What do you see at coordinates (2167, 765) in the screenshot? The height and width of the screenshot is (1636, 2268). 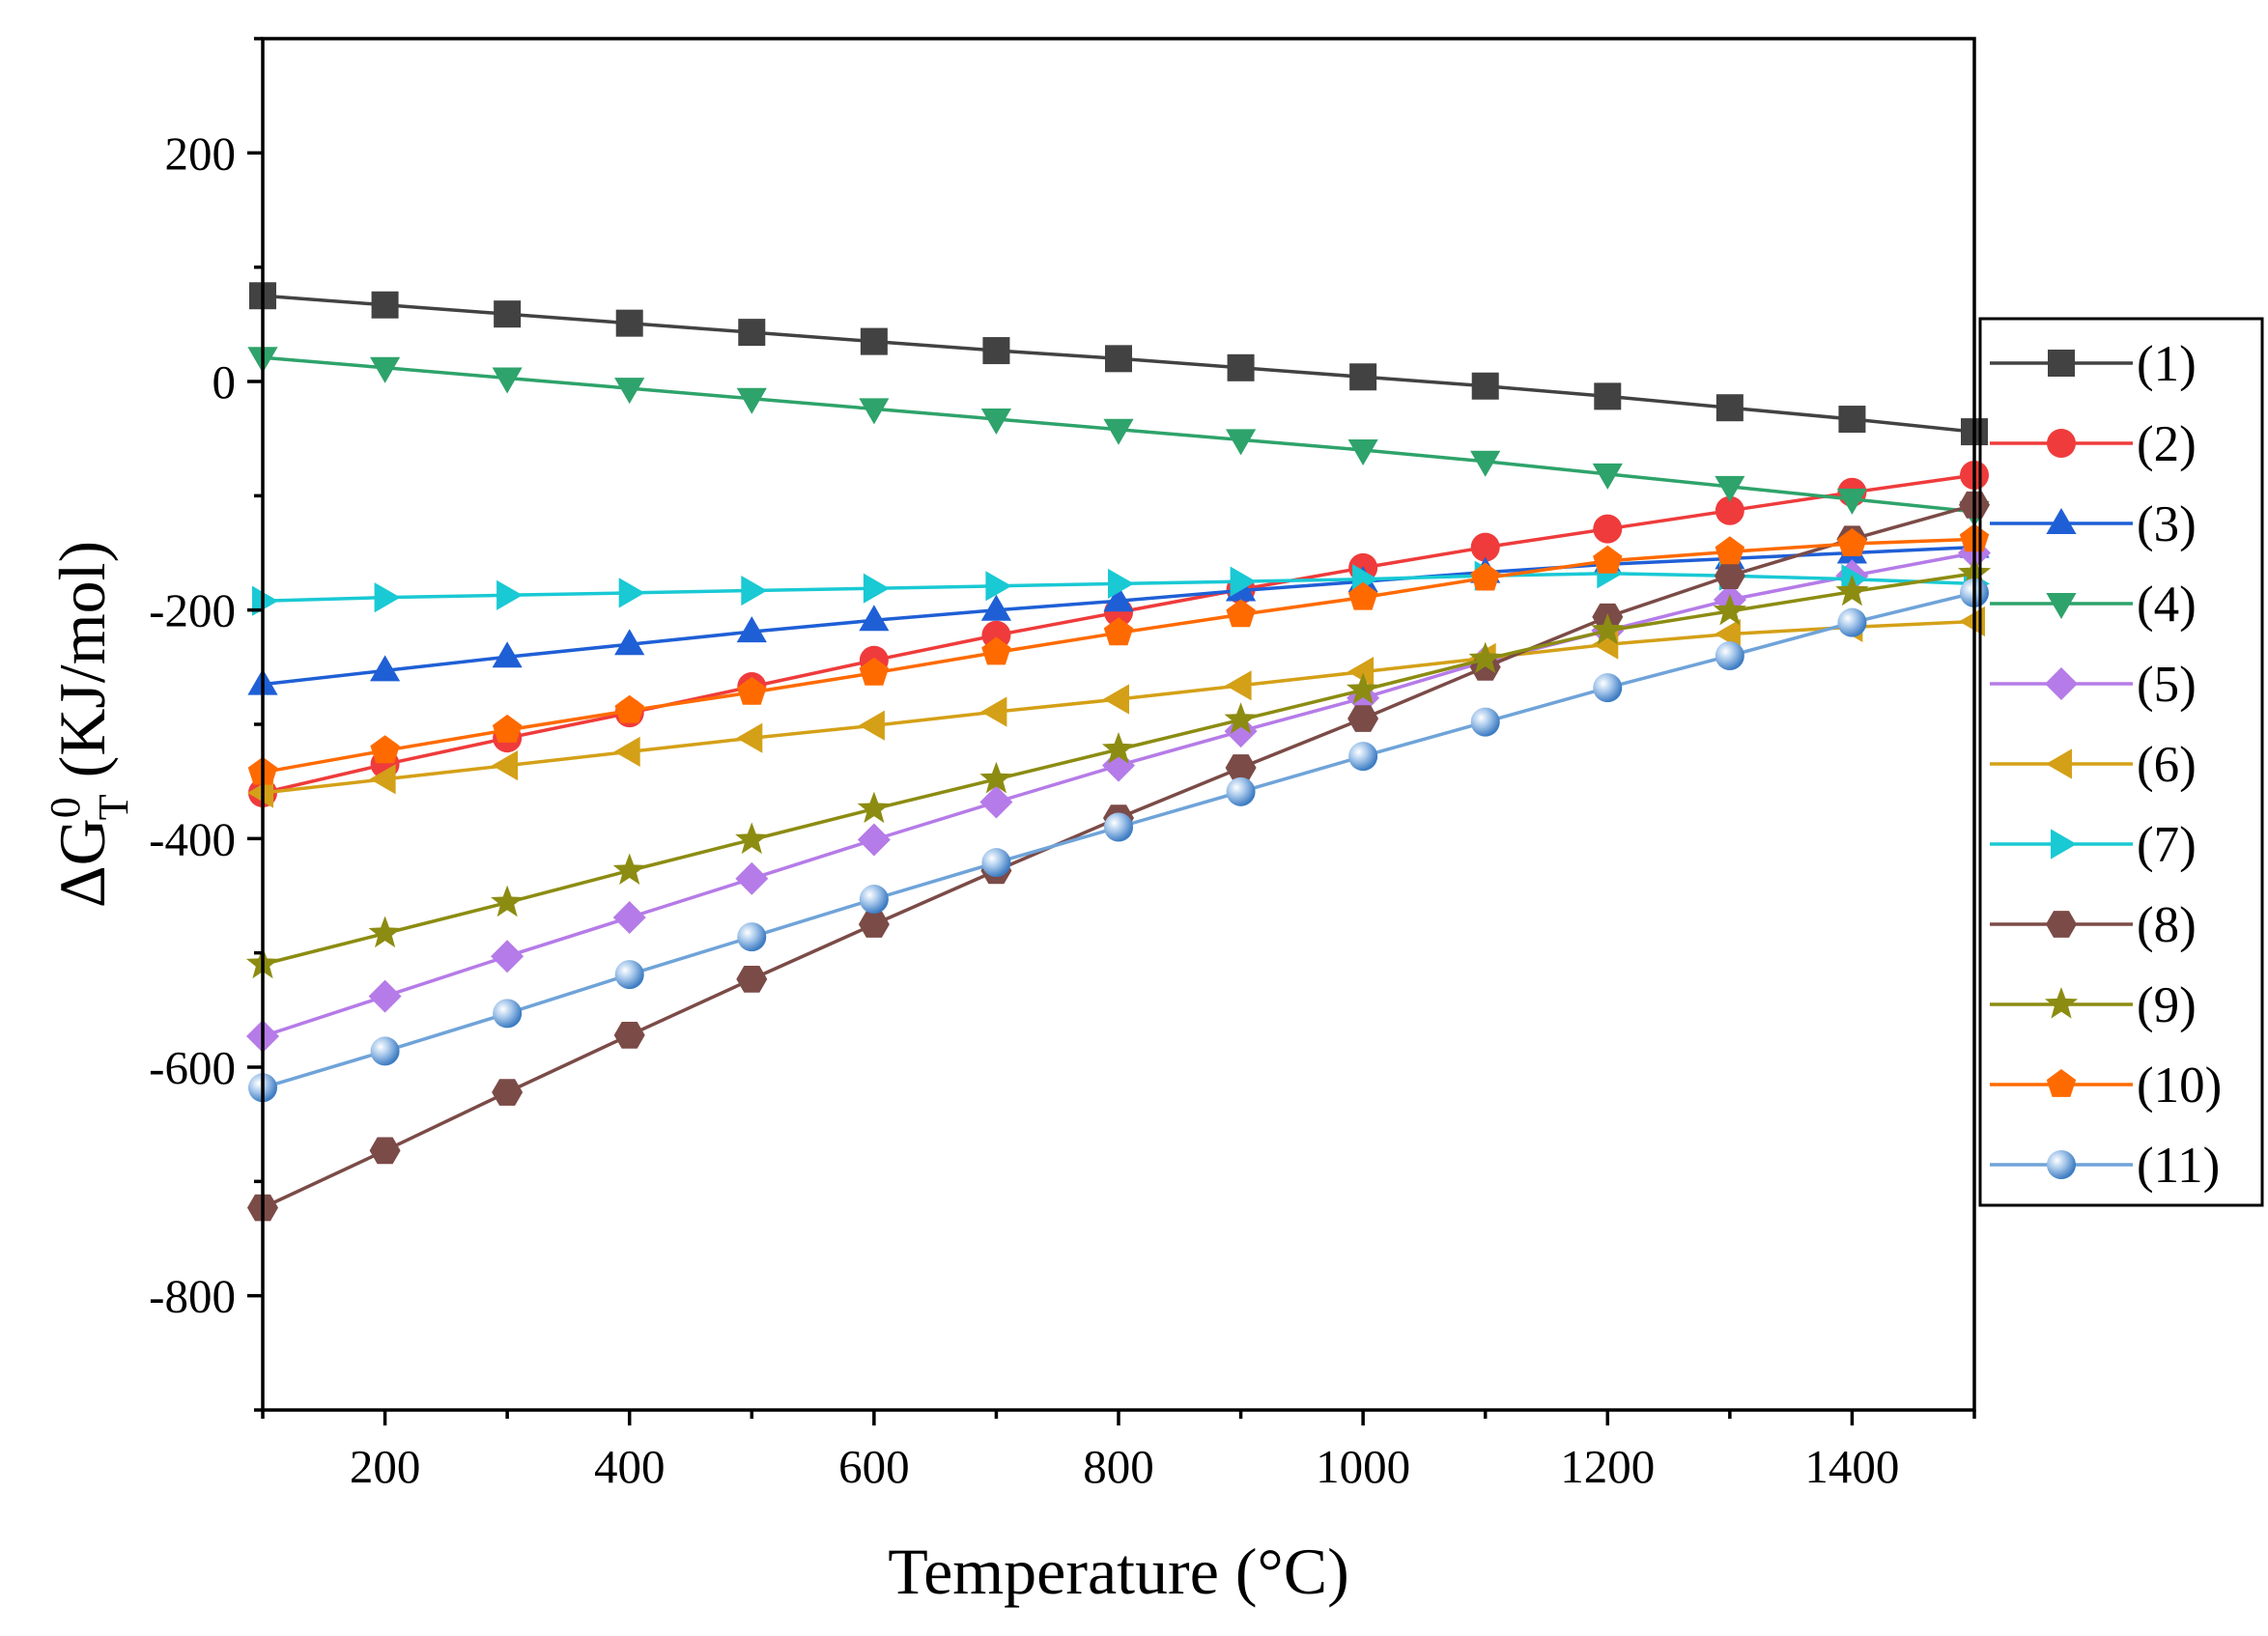 I see `legend-label: (6)` at bounding box center [2167, 765].